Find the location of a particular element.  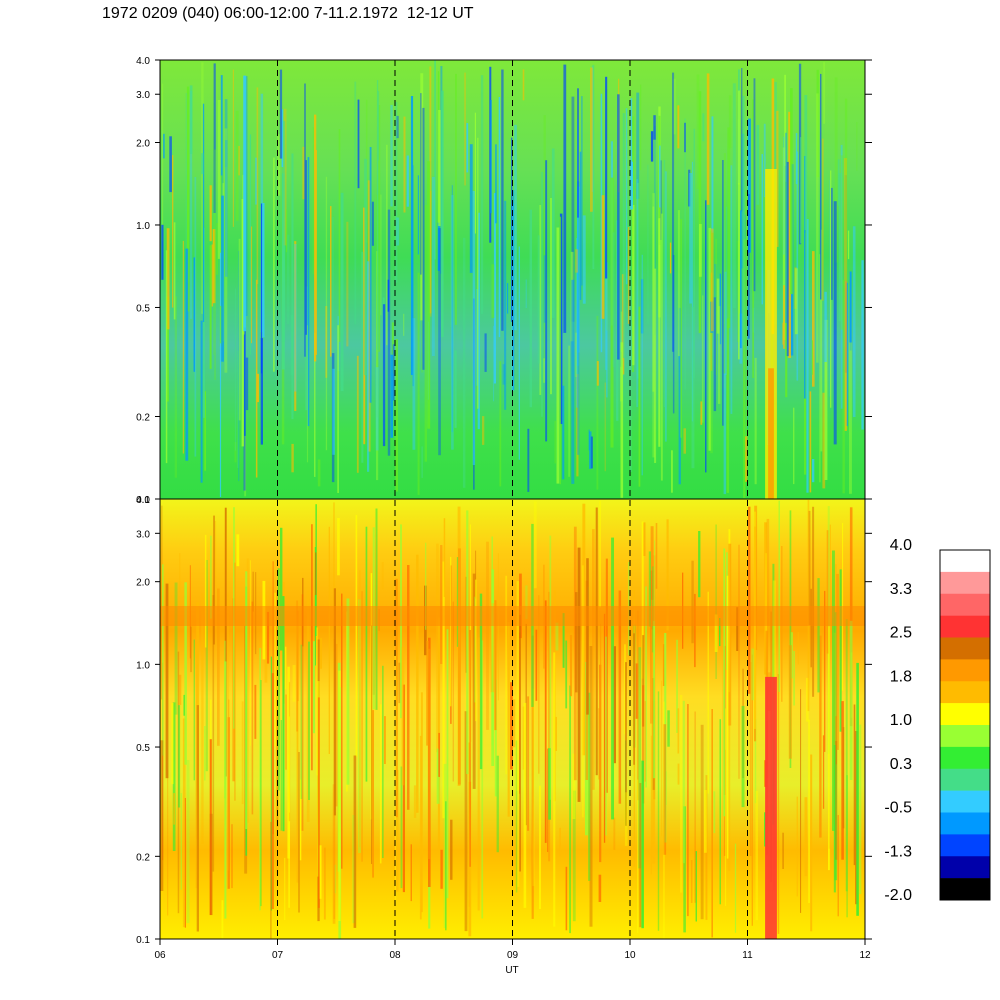

y-tick-label: 4.0 is located at coordinates (143, 500).